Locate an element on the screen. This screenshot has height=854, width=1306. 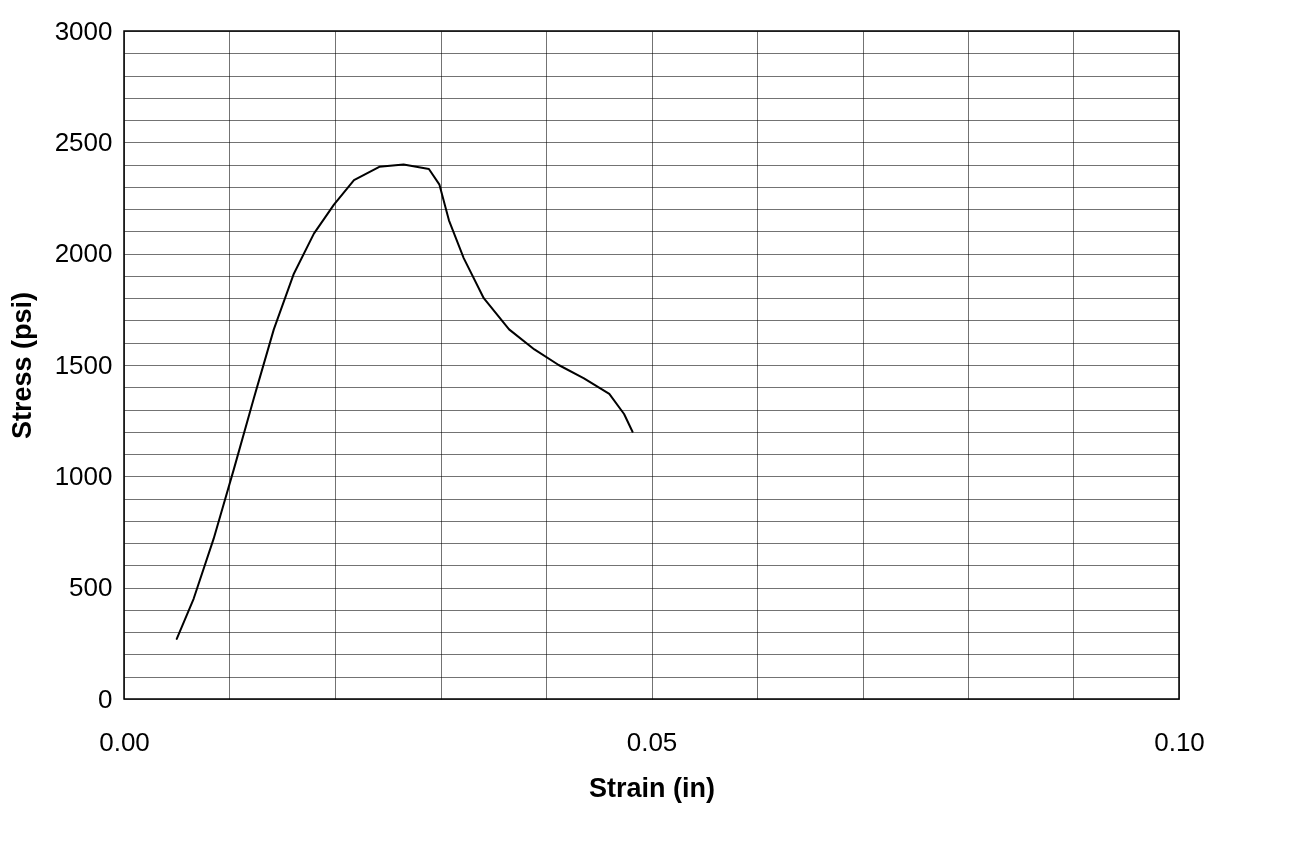
y-tick-label: 3000 is located at coordinates (83, 30).